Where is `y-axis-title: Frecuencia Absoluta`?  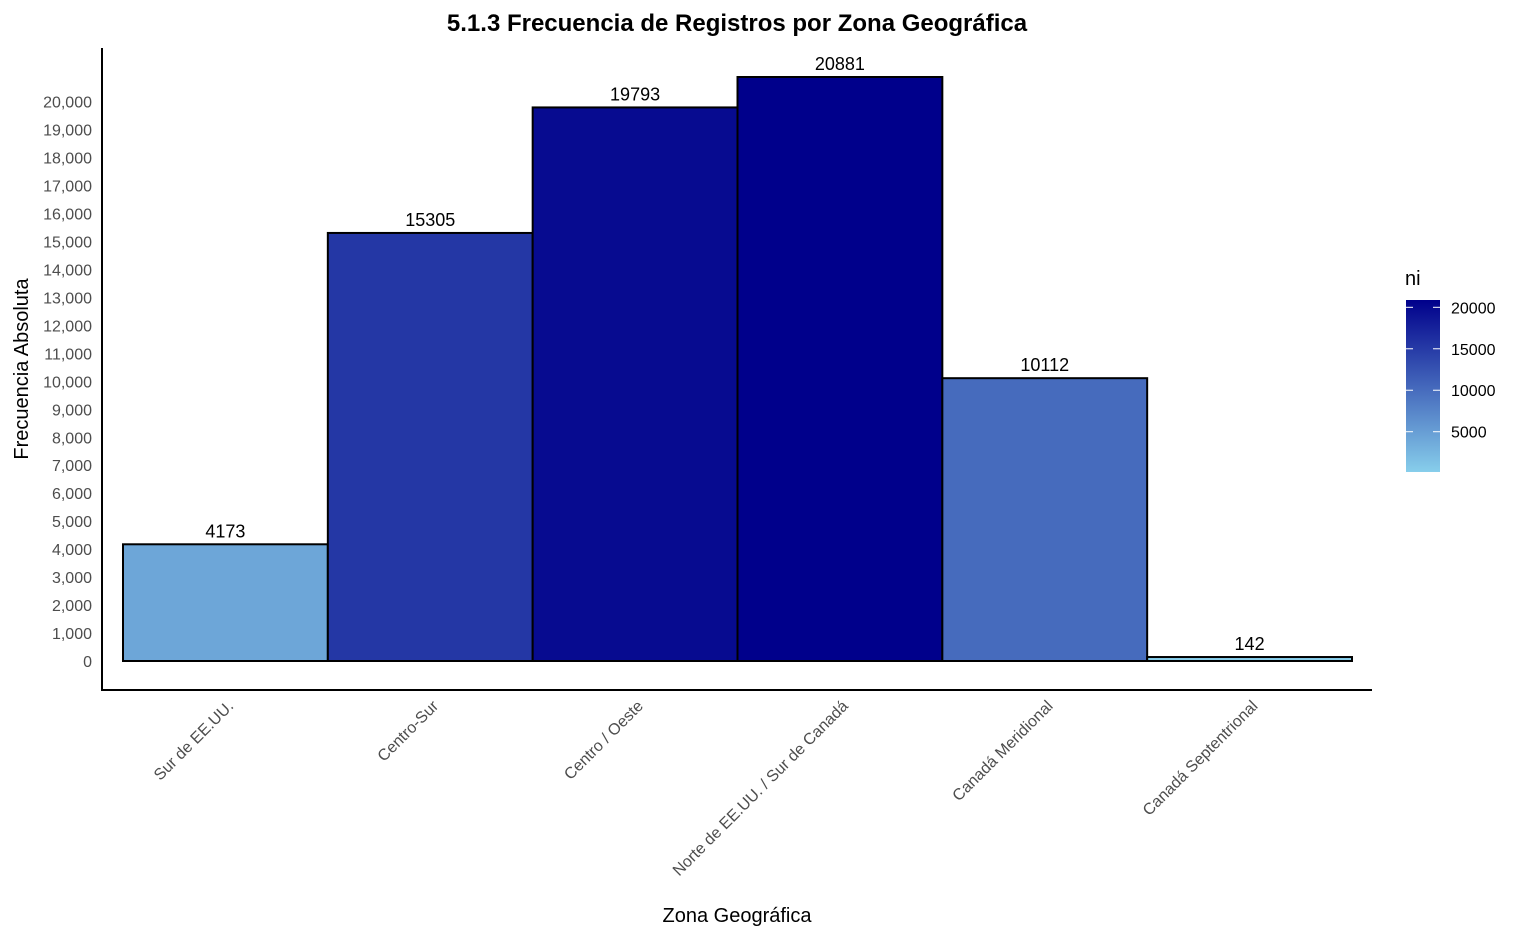 y-axis-title: Frecuencia Absoluta is located at coordinates (22, 369).